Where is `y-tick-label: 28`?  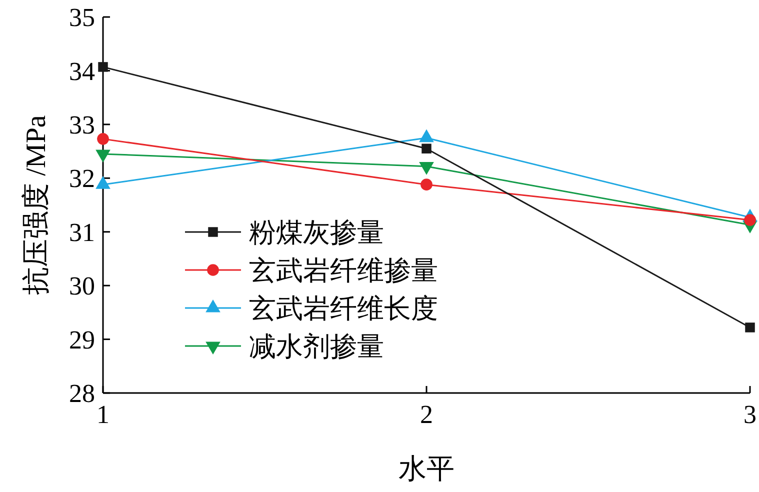 y-tick-label: 28 is located at coordinates (82, 393).